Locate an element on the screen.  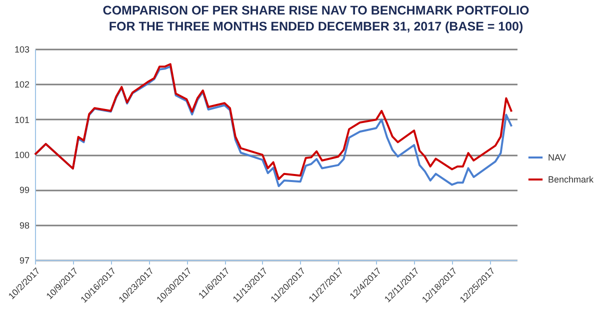
y-tick-label: 102 is located at coordinates (22, 85).